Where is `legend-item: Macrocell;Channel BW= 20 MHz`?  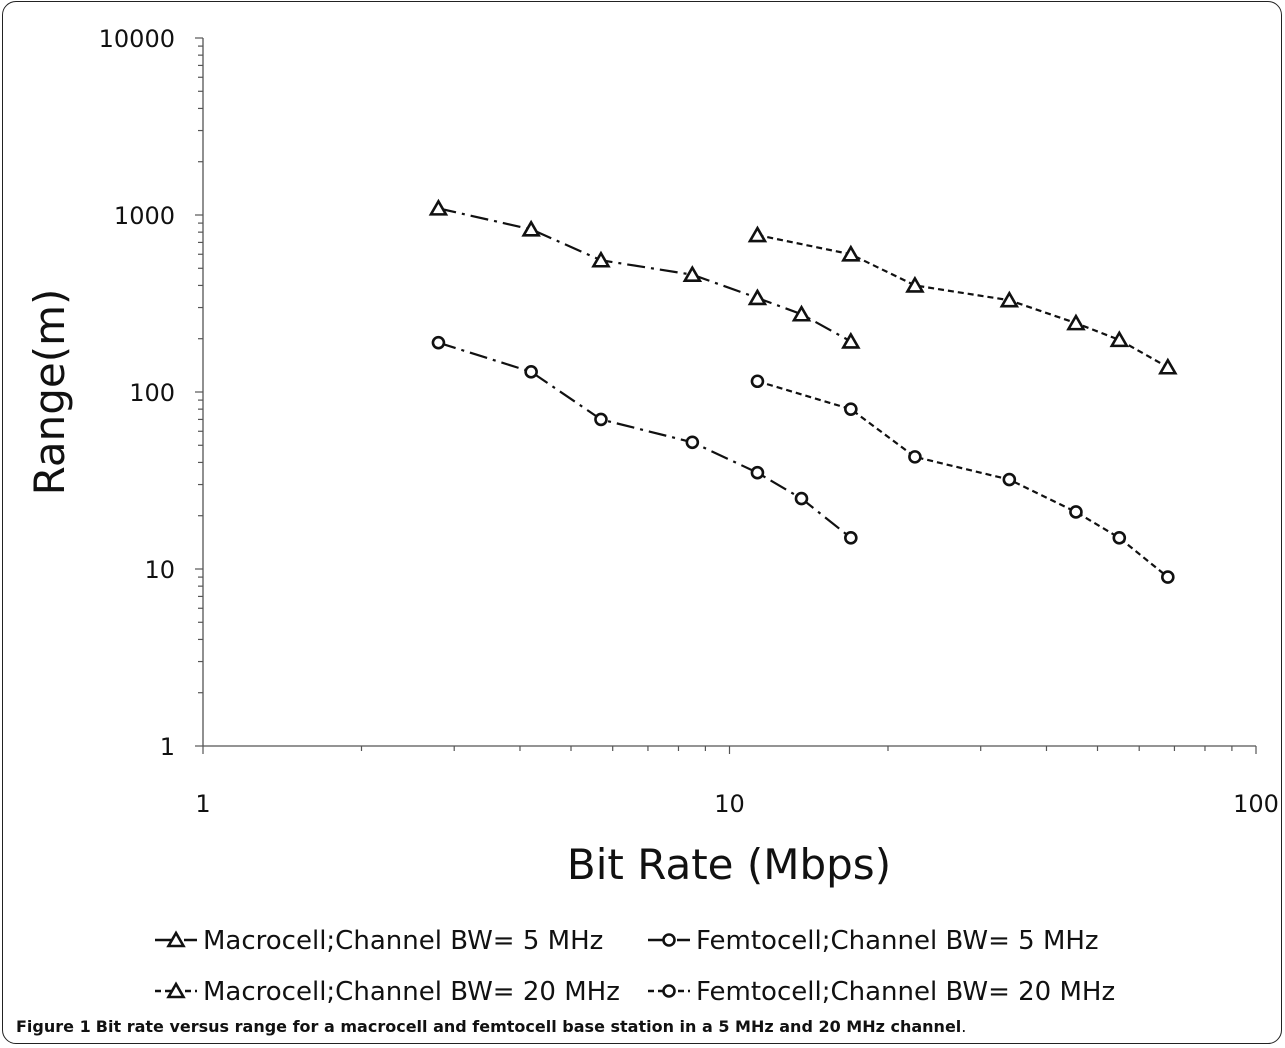 legend-item: Macrocell;Channel BW= 20 MHz is located at coordinates (387, 992).